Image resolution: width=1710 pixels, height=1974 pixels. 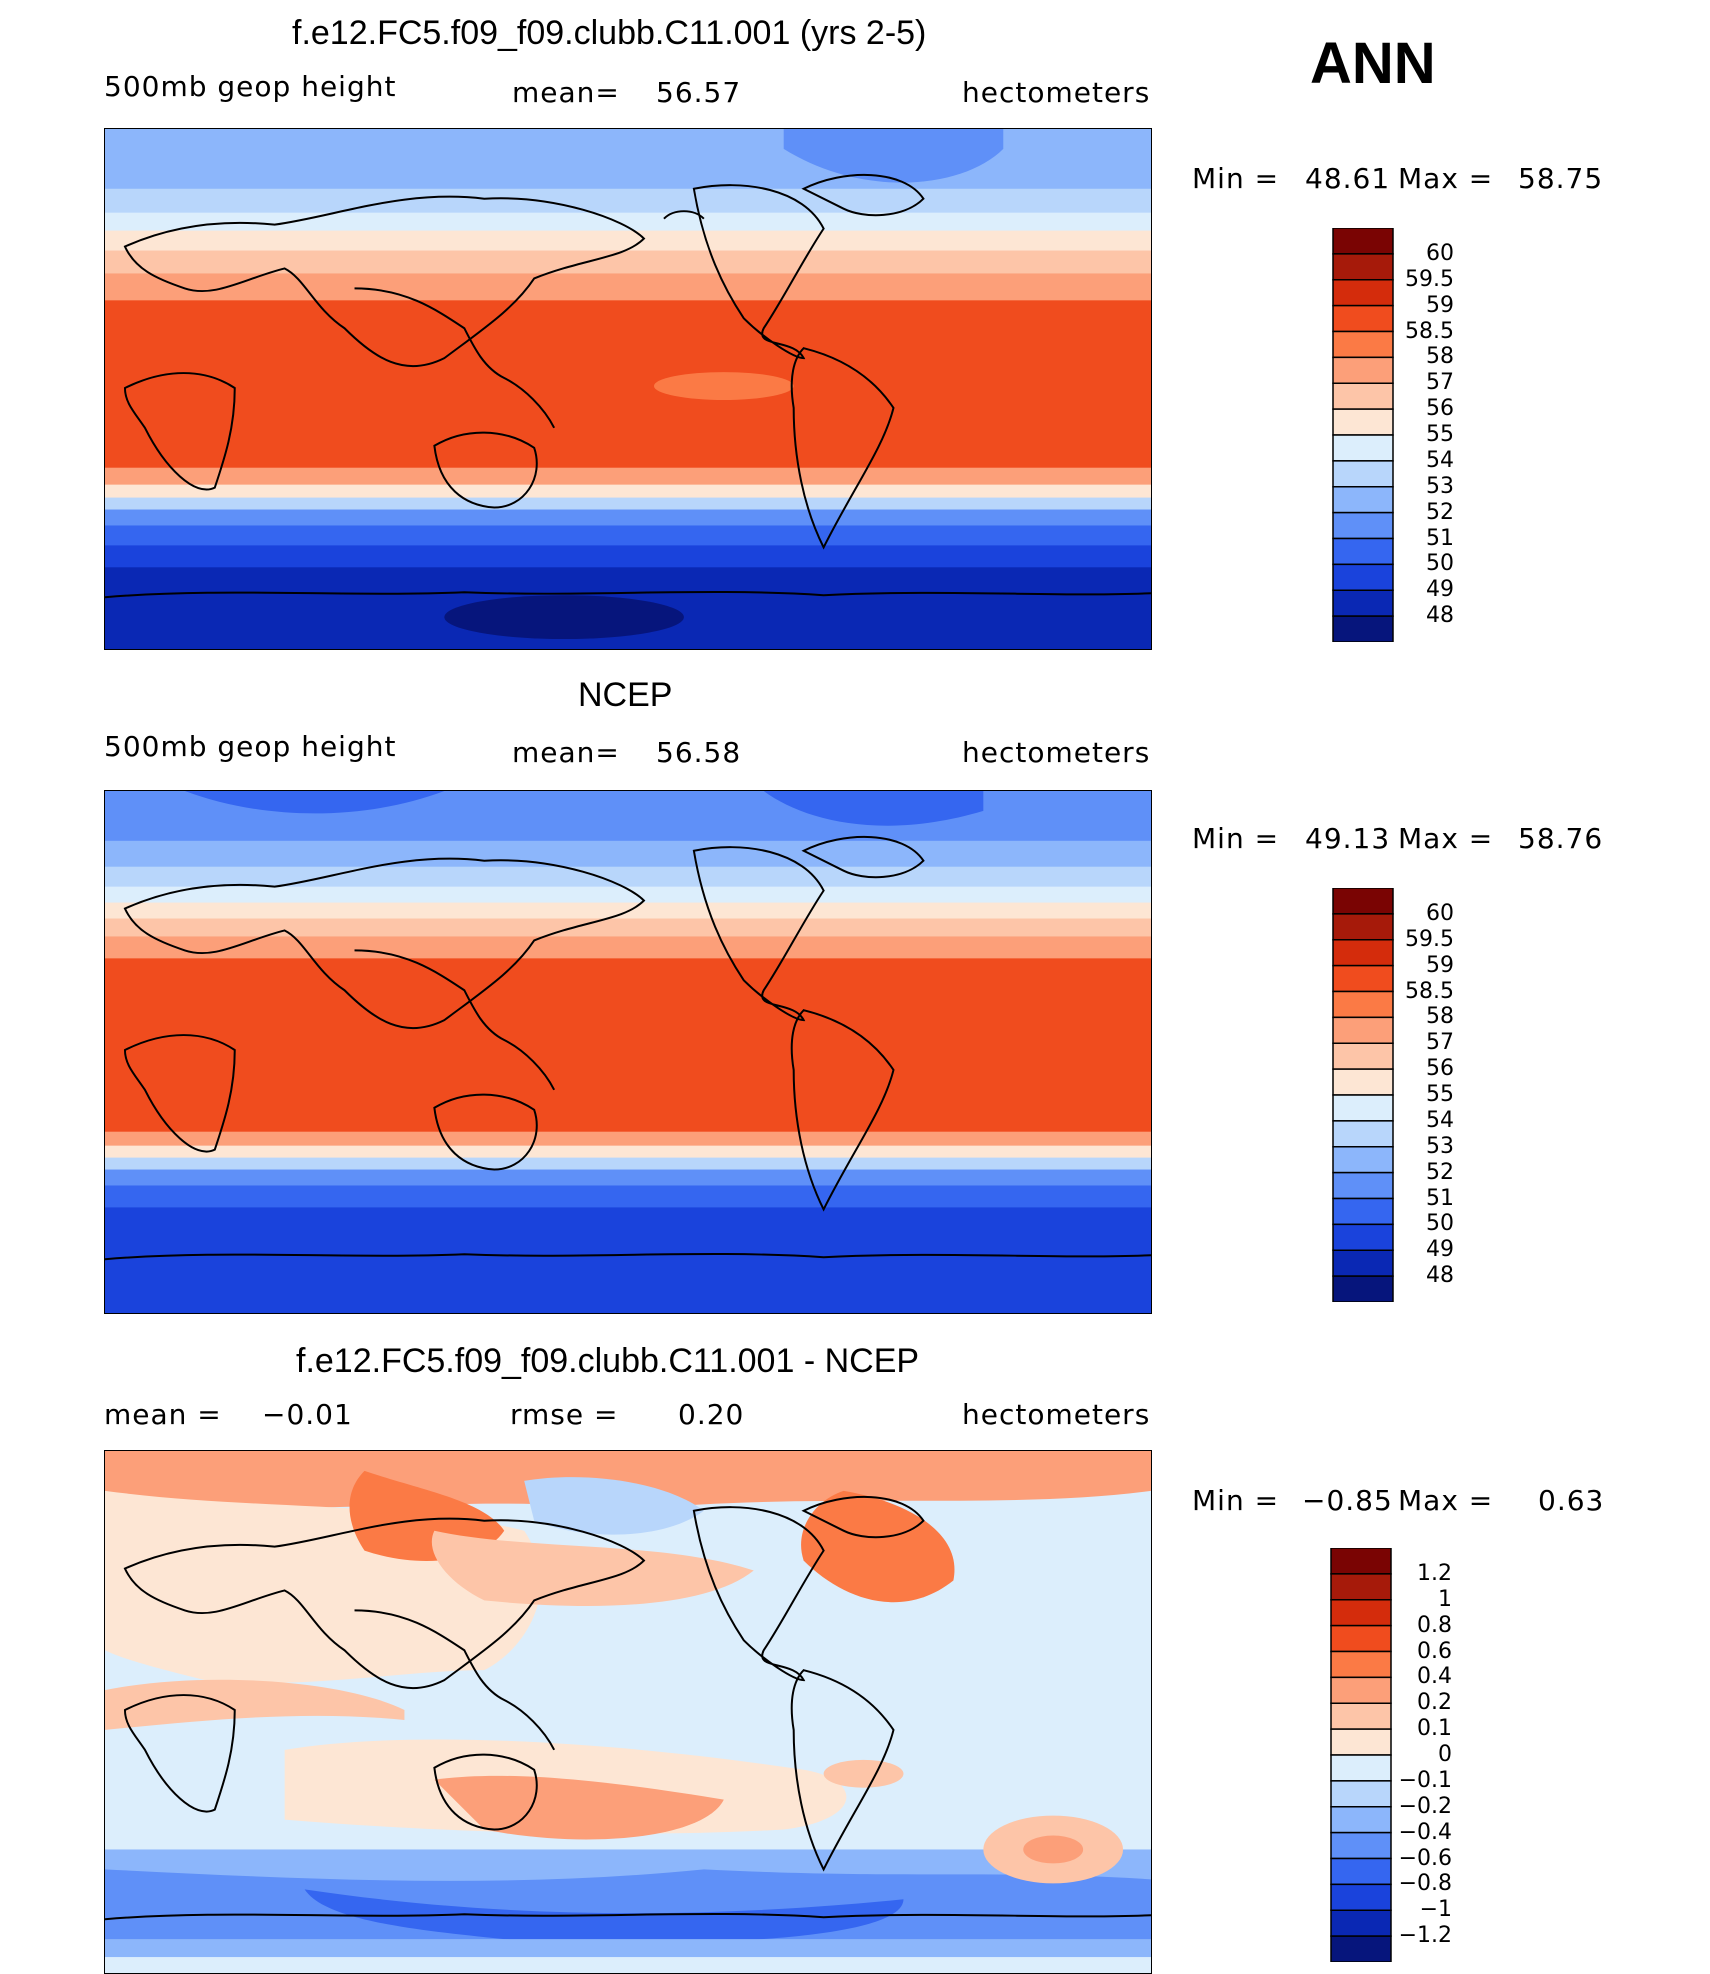 What do you see at coordinates (1425, 1858) in the screenshot?
I see `colorbar-tick-label: −0.6` at bounding box center [1425, 1858].